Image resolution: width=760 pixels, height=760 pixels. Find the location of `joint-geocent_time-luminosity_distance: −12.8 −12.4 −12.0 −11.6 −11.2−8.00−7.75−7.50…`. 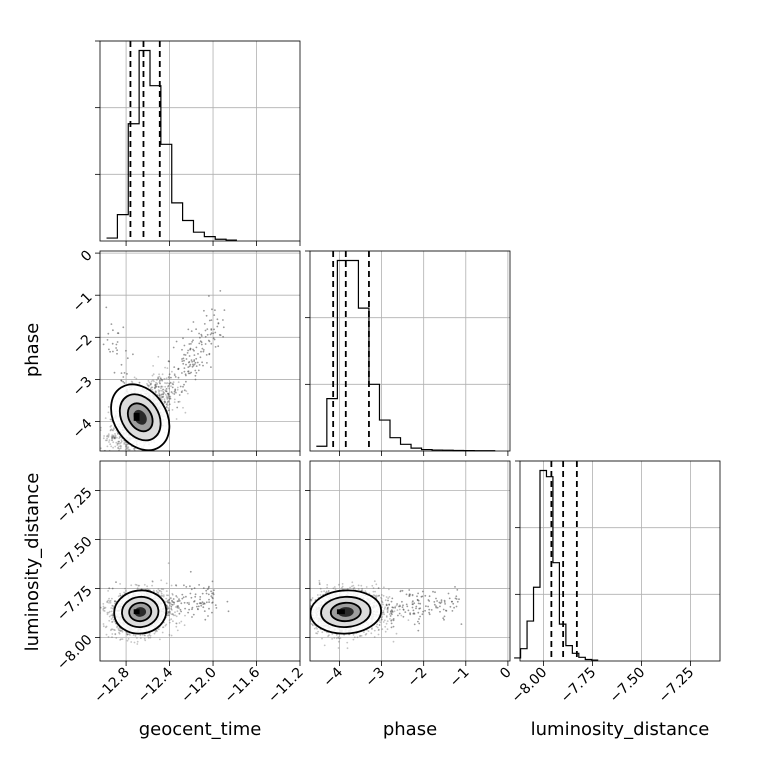

joint-geocent_time-luminosity_distance: −12.8 −12.4 −12.0 −11.6 −11.2−8.00−7.75−7.50… is located at coordinates (180, 583).